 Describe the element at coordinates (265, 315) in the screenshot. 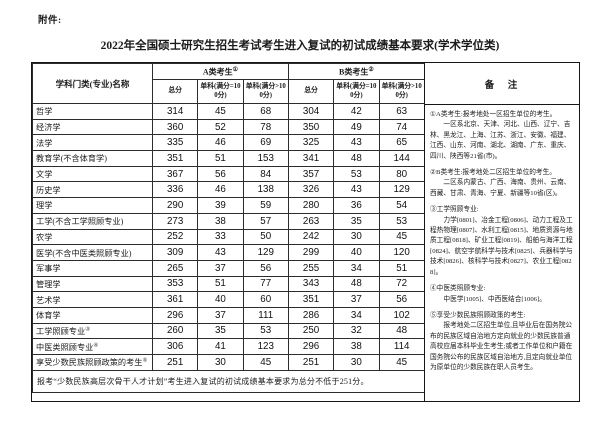

I see `cell-a-single-over100: 111` at that location.